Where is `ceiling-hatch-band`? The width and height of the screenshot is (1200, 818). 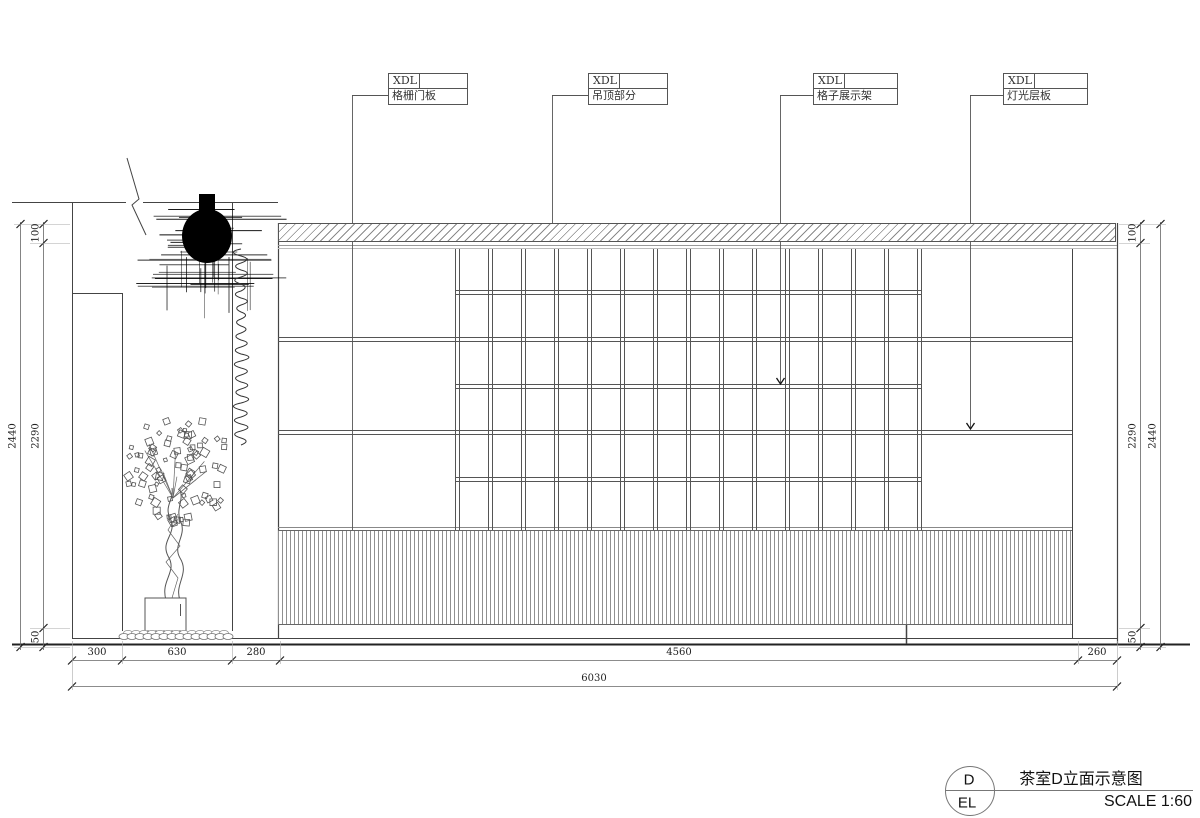 ceiling-hatch-band is located at coordinates (697, 232).